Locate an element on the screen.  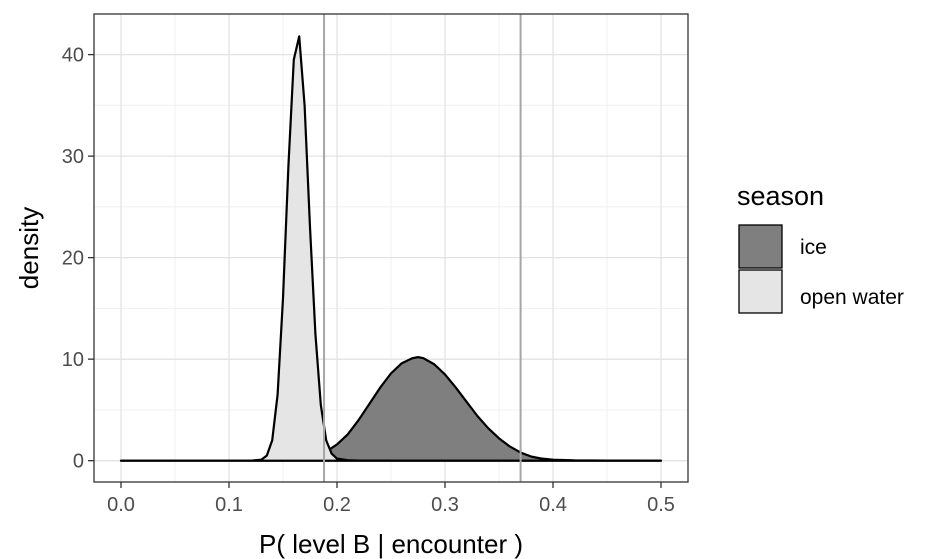
y-tick-label: 0 is located at coordinates (78, 462).